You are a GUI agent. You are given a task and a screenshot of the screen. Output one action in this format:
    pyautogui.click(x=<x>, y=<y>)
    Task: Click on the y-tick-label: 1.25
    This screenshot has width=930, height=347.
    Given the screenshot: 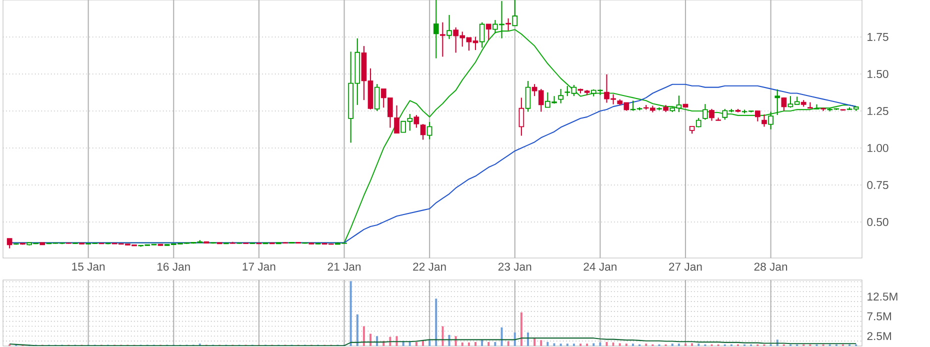 What is the action you would take?
    pyautogui.click(x=878, y=111)
    